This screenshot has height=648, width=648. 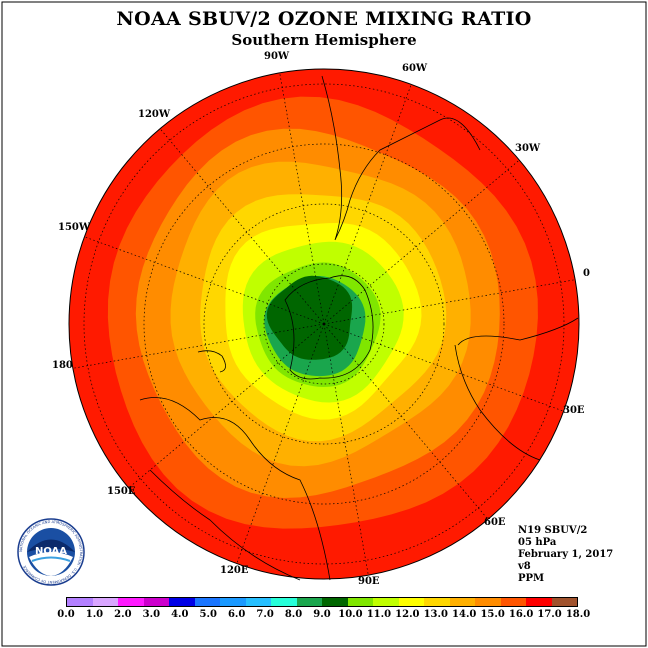 I want to click on lon-label-90w: 90W, so click(x=277, y=56).